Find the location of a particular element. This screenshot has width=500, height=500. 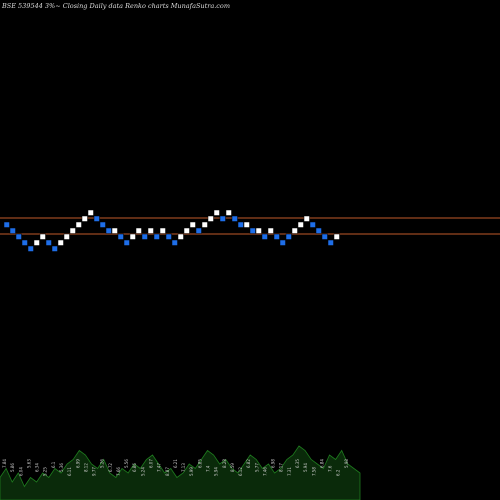

volume-label: 5.25 is located at coordinates (45, 471).